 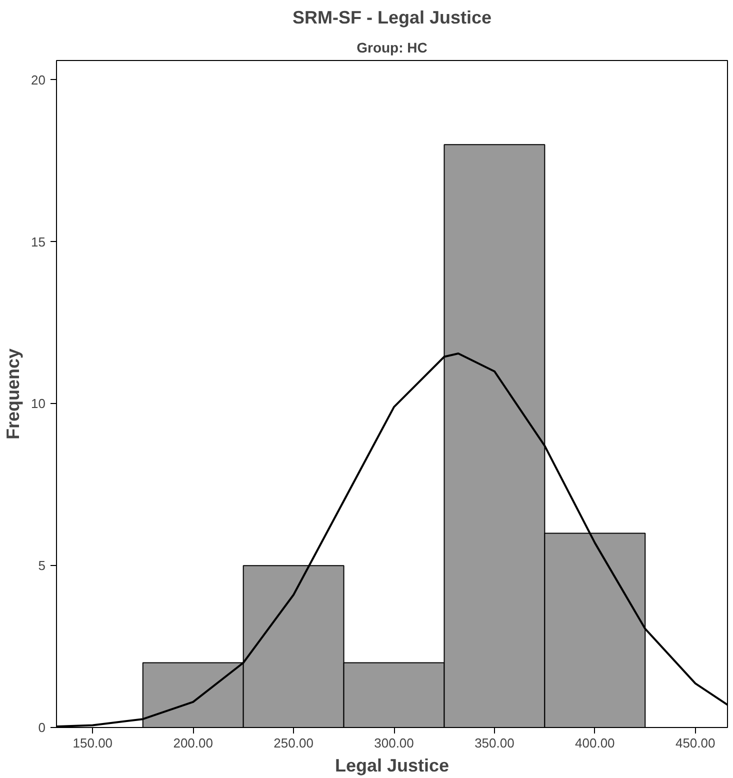 I want to click on x-axis-title: Legal Justice, so click(x=392, y=766).